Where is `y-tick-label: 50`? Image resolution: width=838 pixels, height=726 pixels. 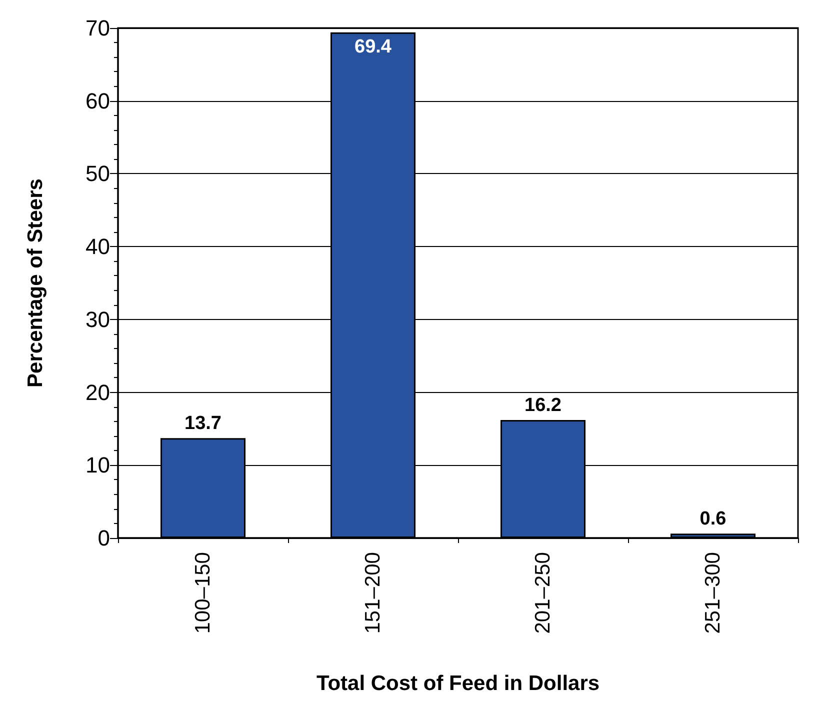 y-tick-label: 50 is located at coordinates (98, 173).